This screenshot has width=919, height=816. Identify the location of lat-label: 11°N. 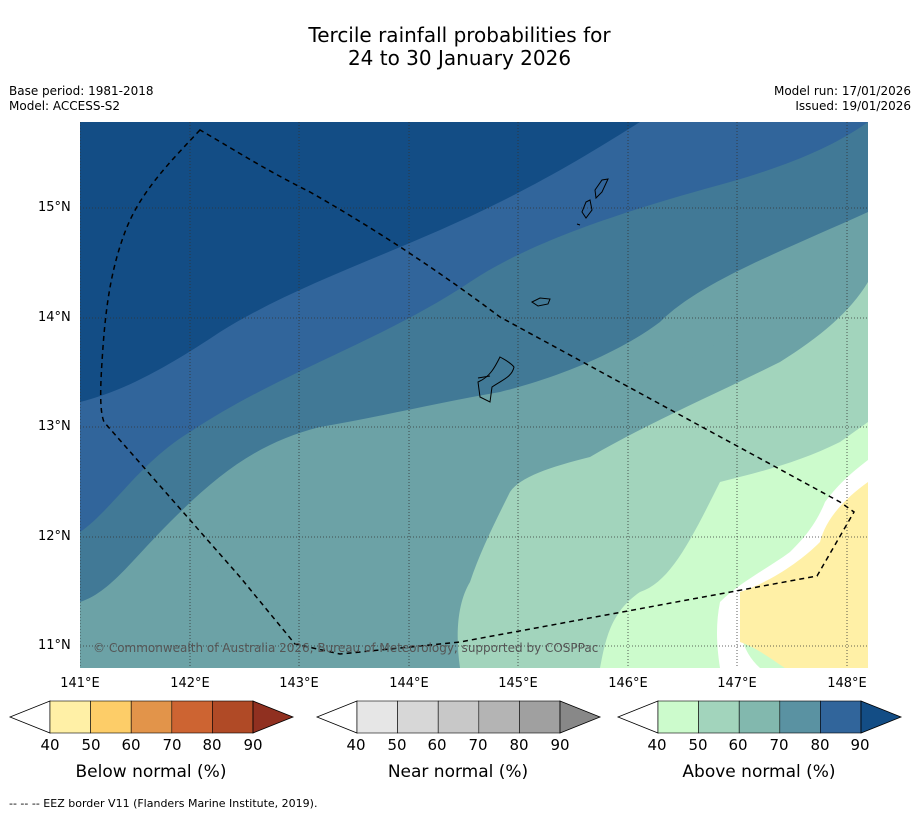
(54, 645).